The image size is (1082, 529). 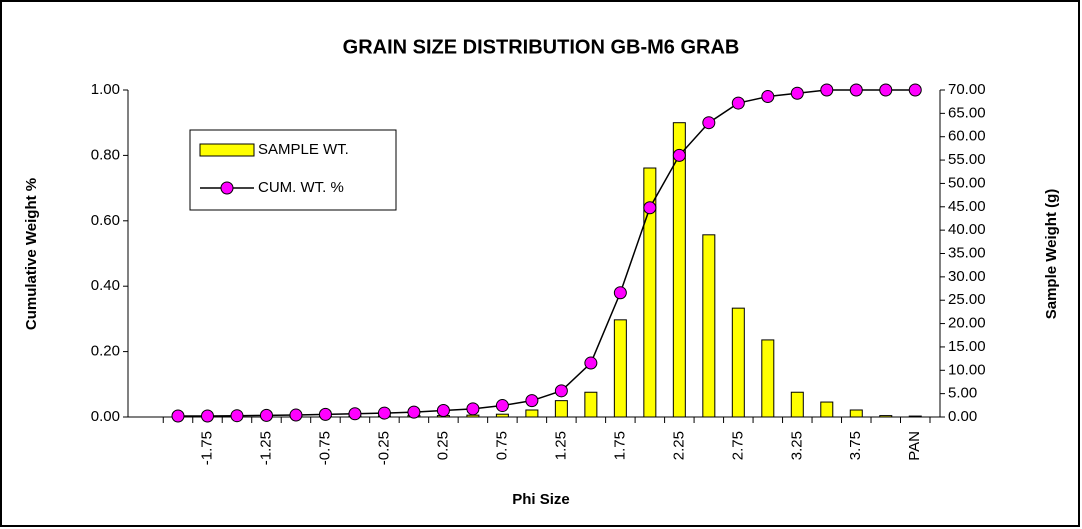 I want to click on y-tick-label: 0.00, so click(x=105, y=416).